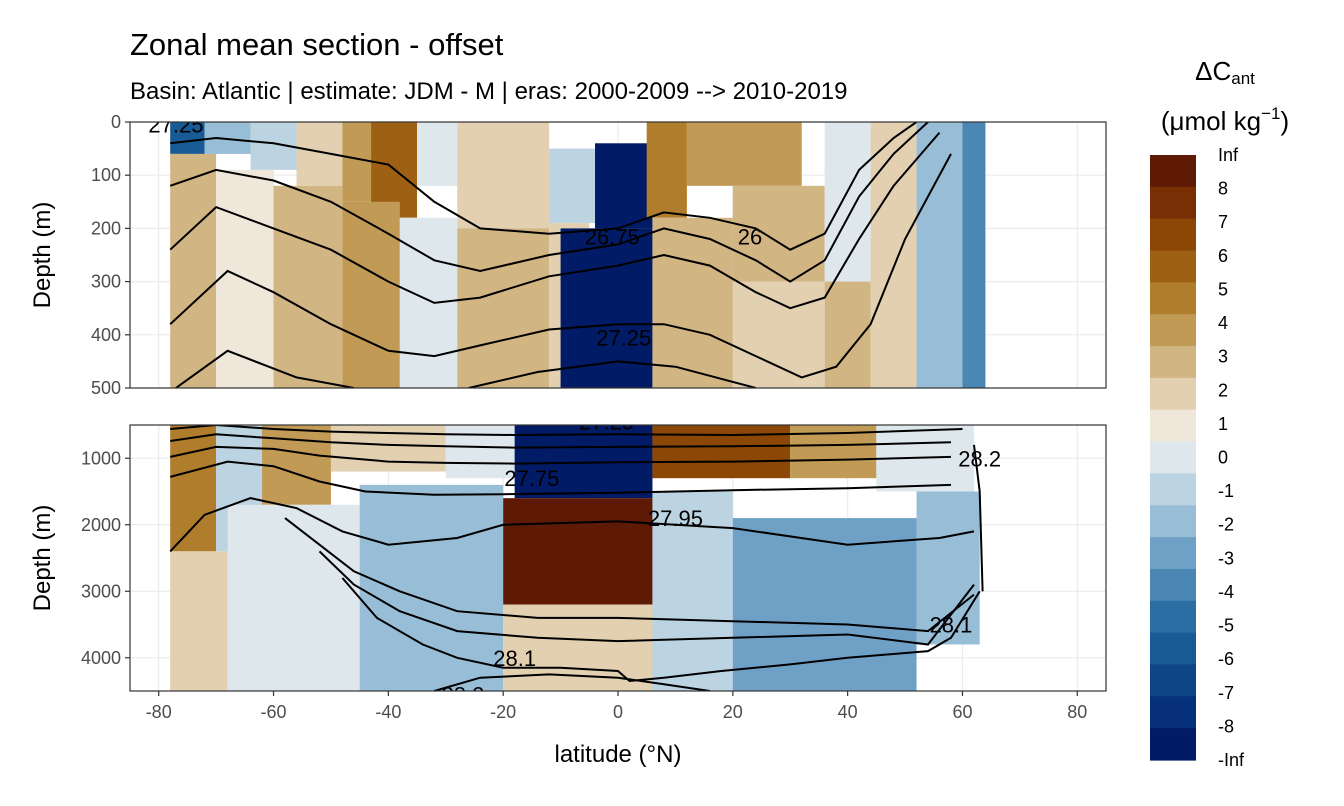  I want to click on x-axis: -80 -60 -40 -20 0 20 40 60 80, so click(616, 706).